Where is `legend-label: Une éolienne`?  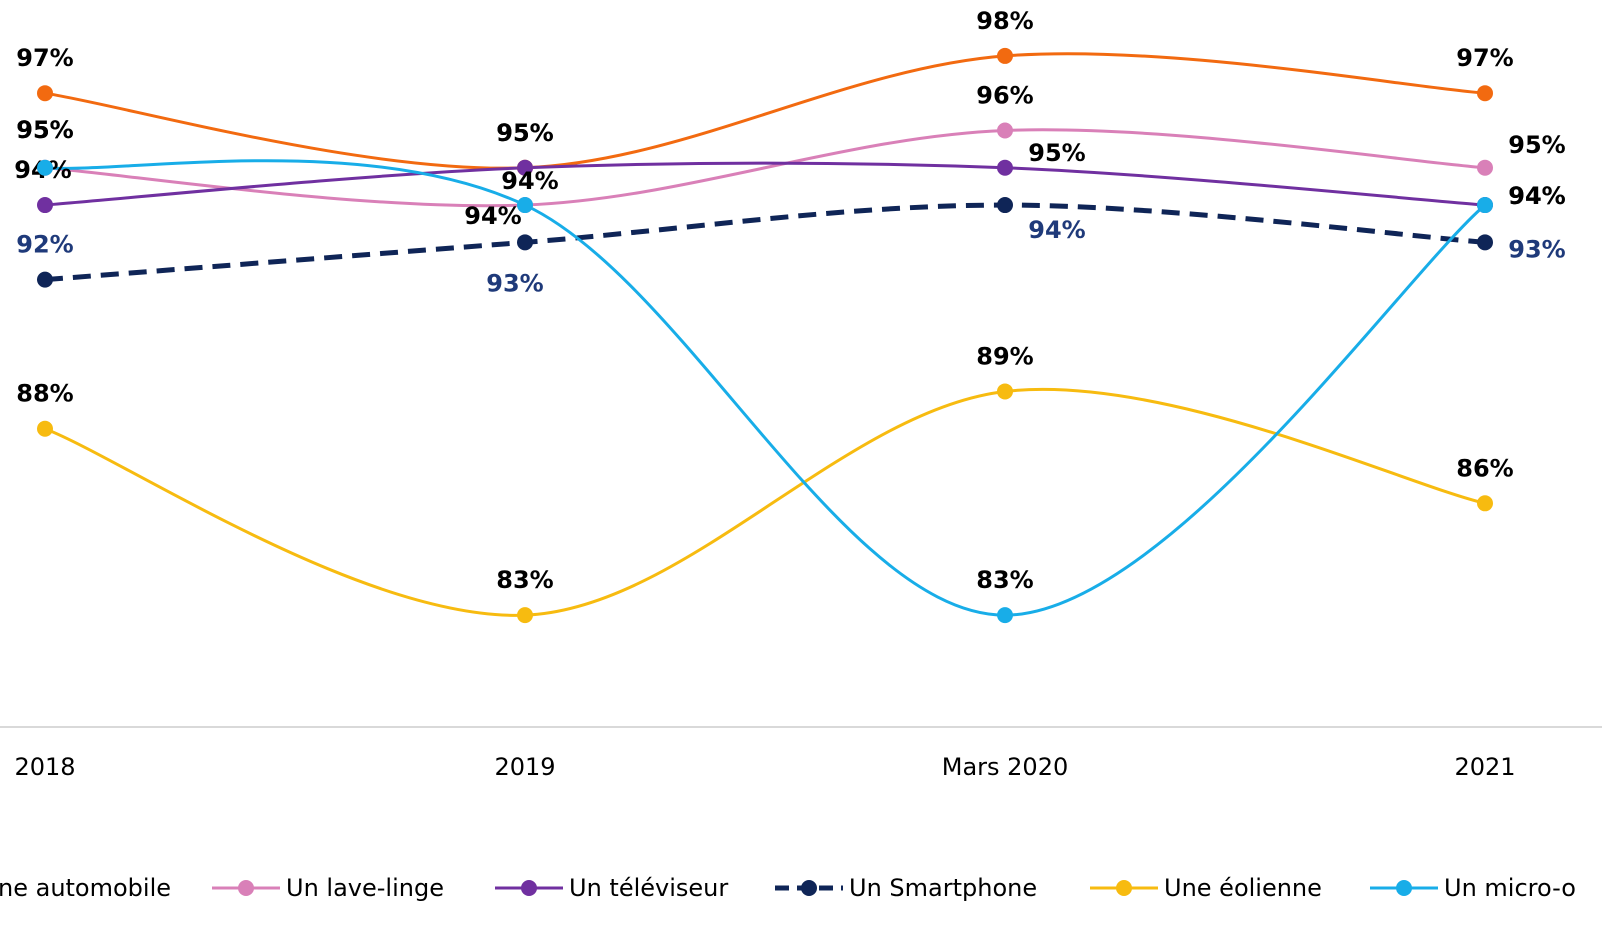 legend-label: Une éolienne is located at coordinates (1243, 888).